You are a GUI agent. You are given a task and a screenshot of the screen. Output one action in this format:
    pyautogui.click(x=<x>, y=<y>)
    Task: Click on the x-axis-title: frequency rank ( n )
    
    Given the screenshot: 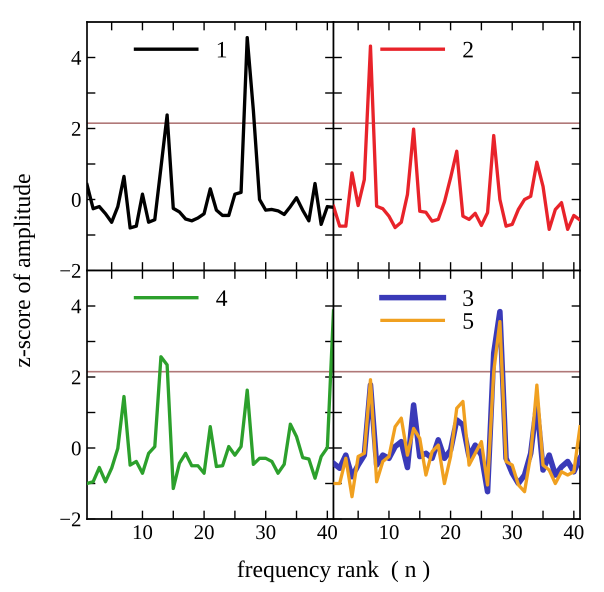 What is the action you would take?
    pyautogui.click(x=334, y=571)
    